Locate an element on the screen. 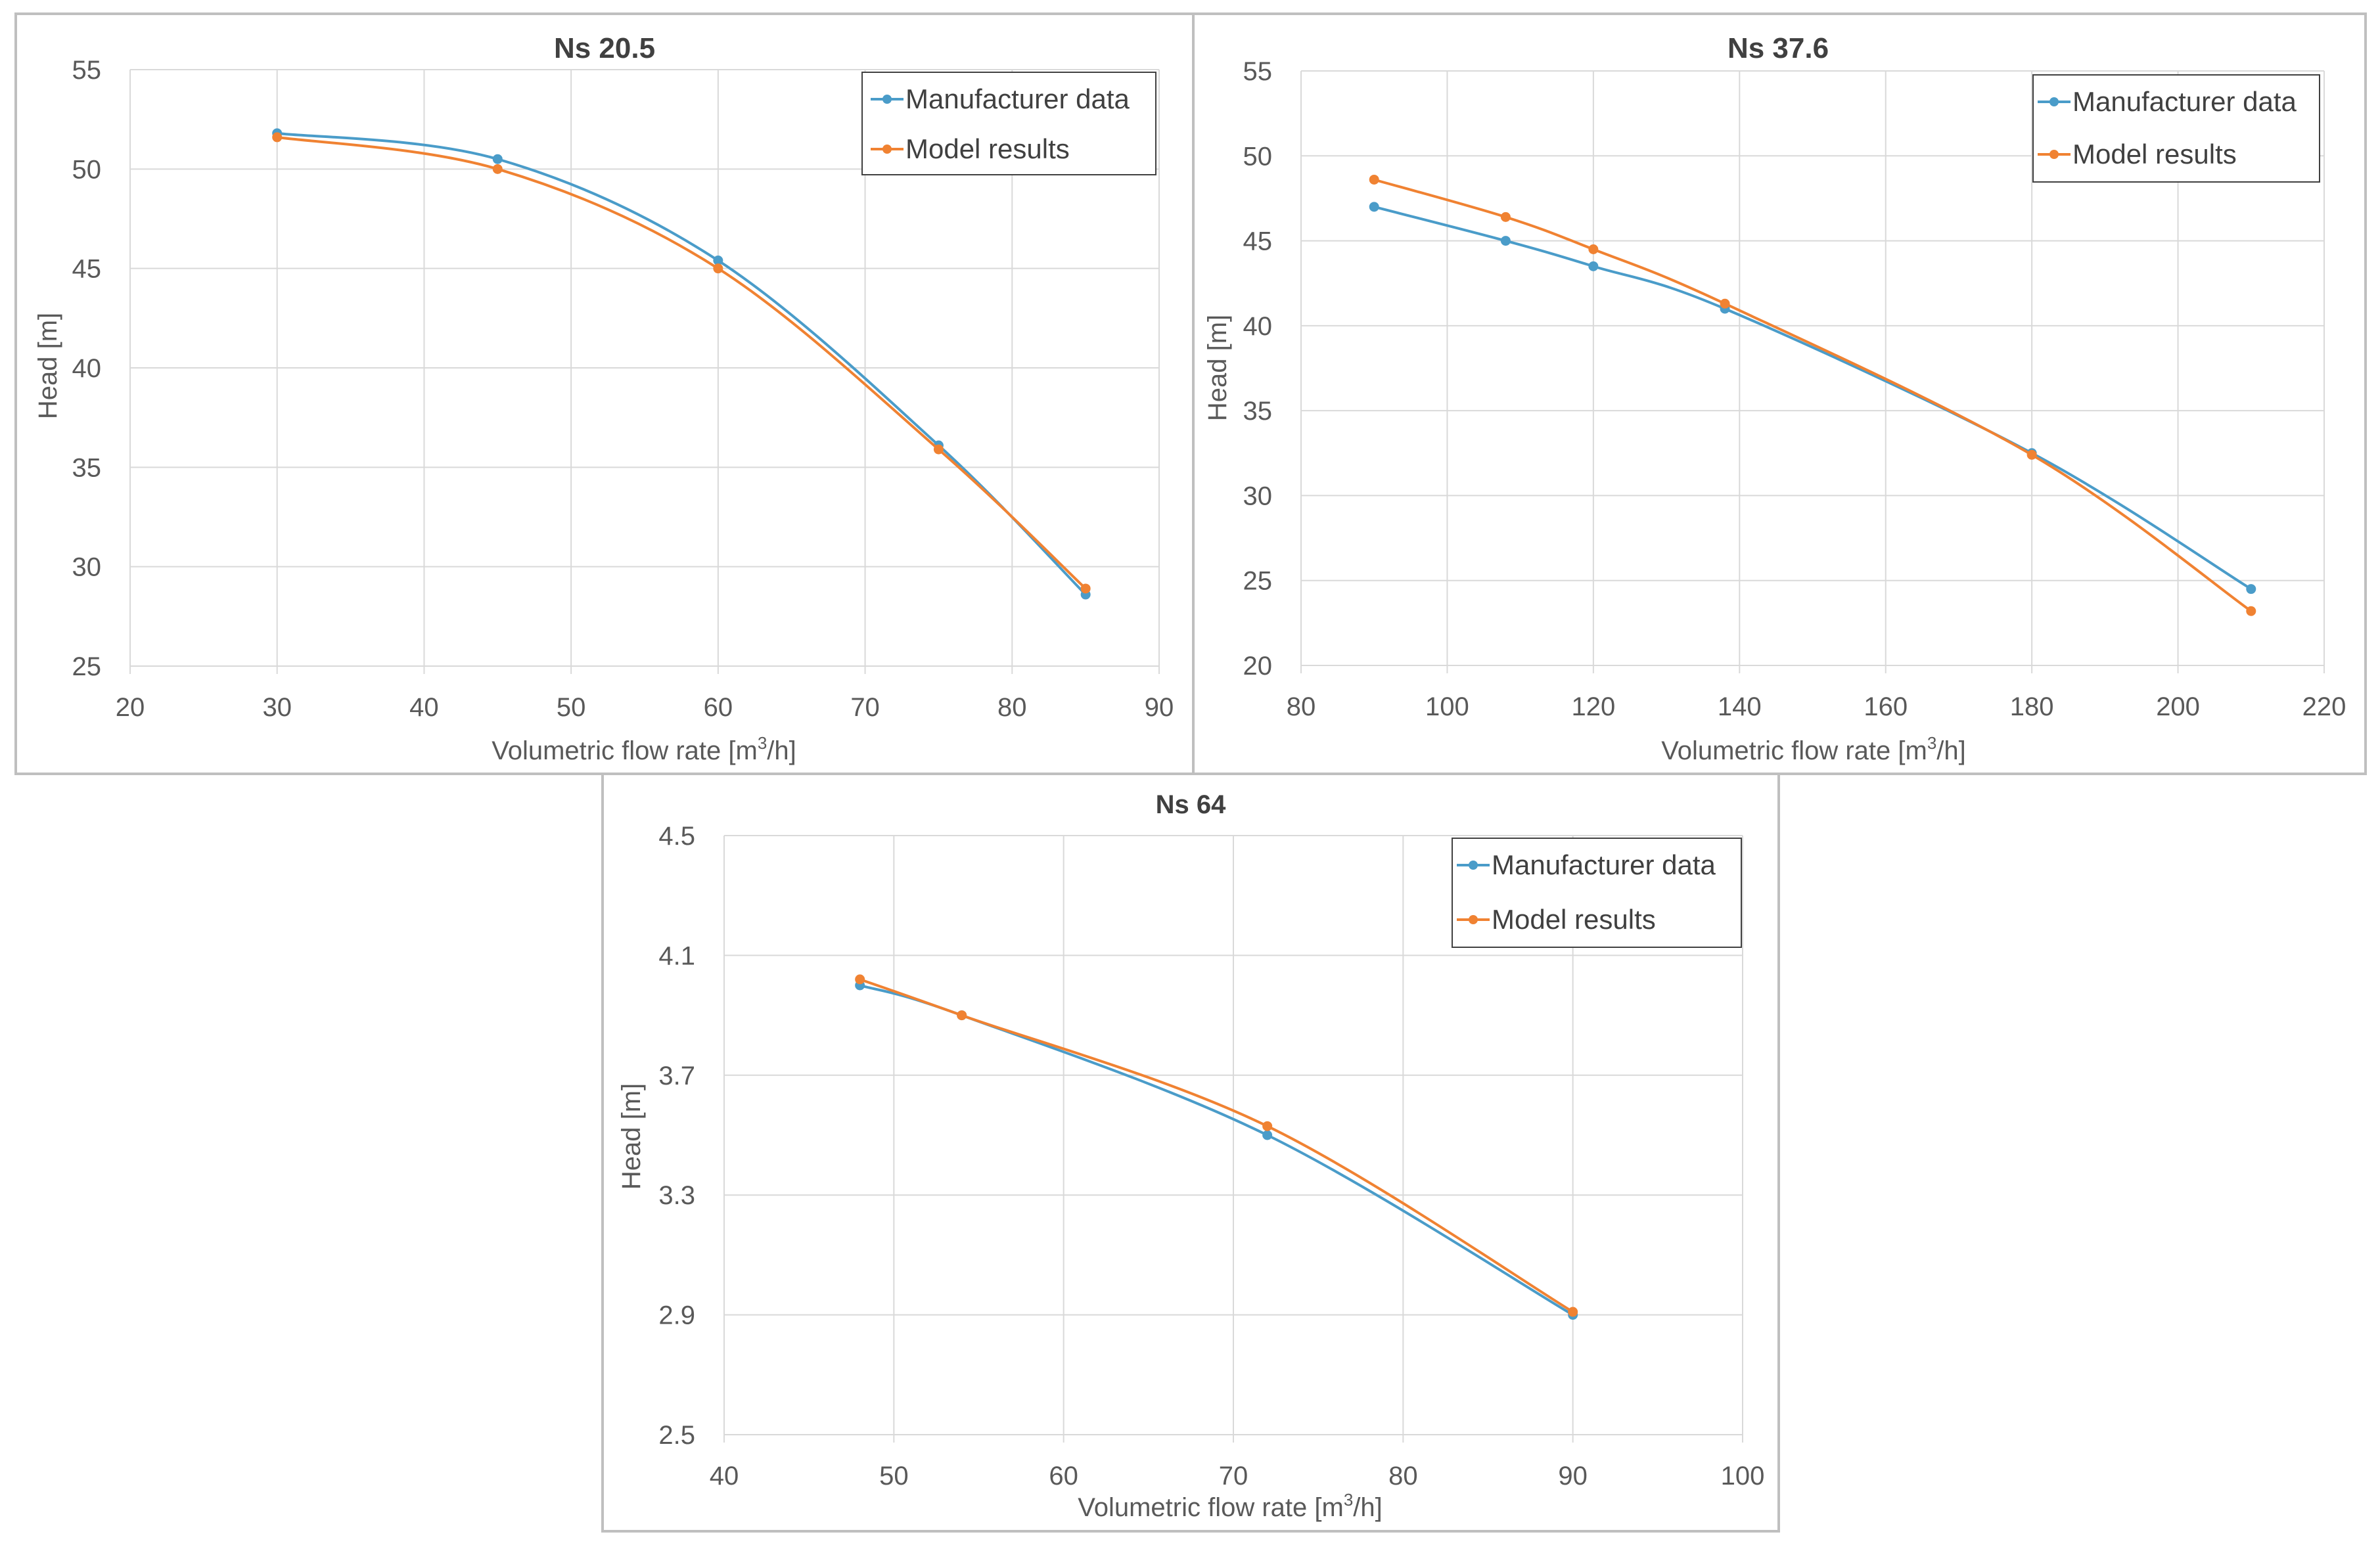  y-tick-labels: 25 30 35 40 45 50 55 is located at coordinates (87, 368).